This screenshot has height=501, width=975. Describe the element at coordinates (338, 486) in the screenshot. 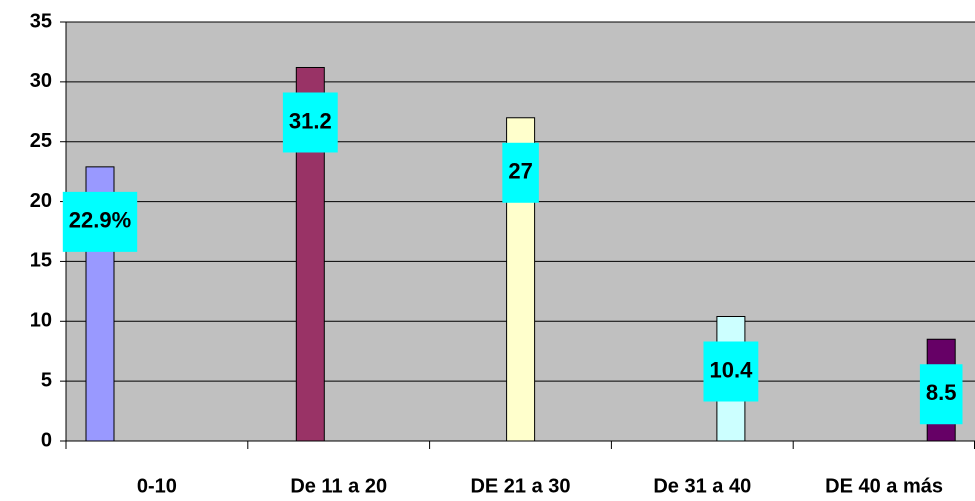

I see `x-tick-label: De 11 a 20` at that location.